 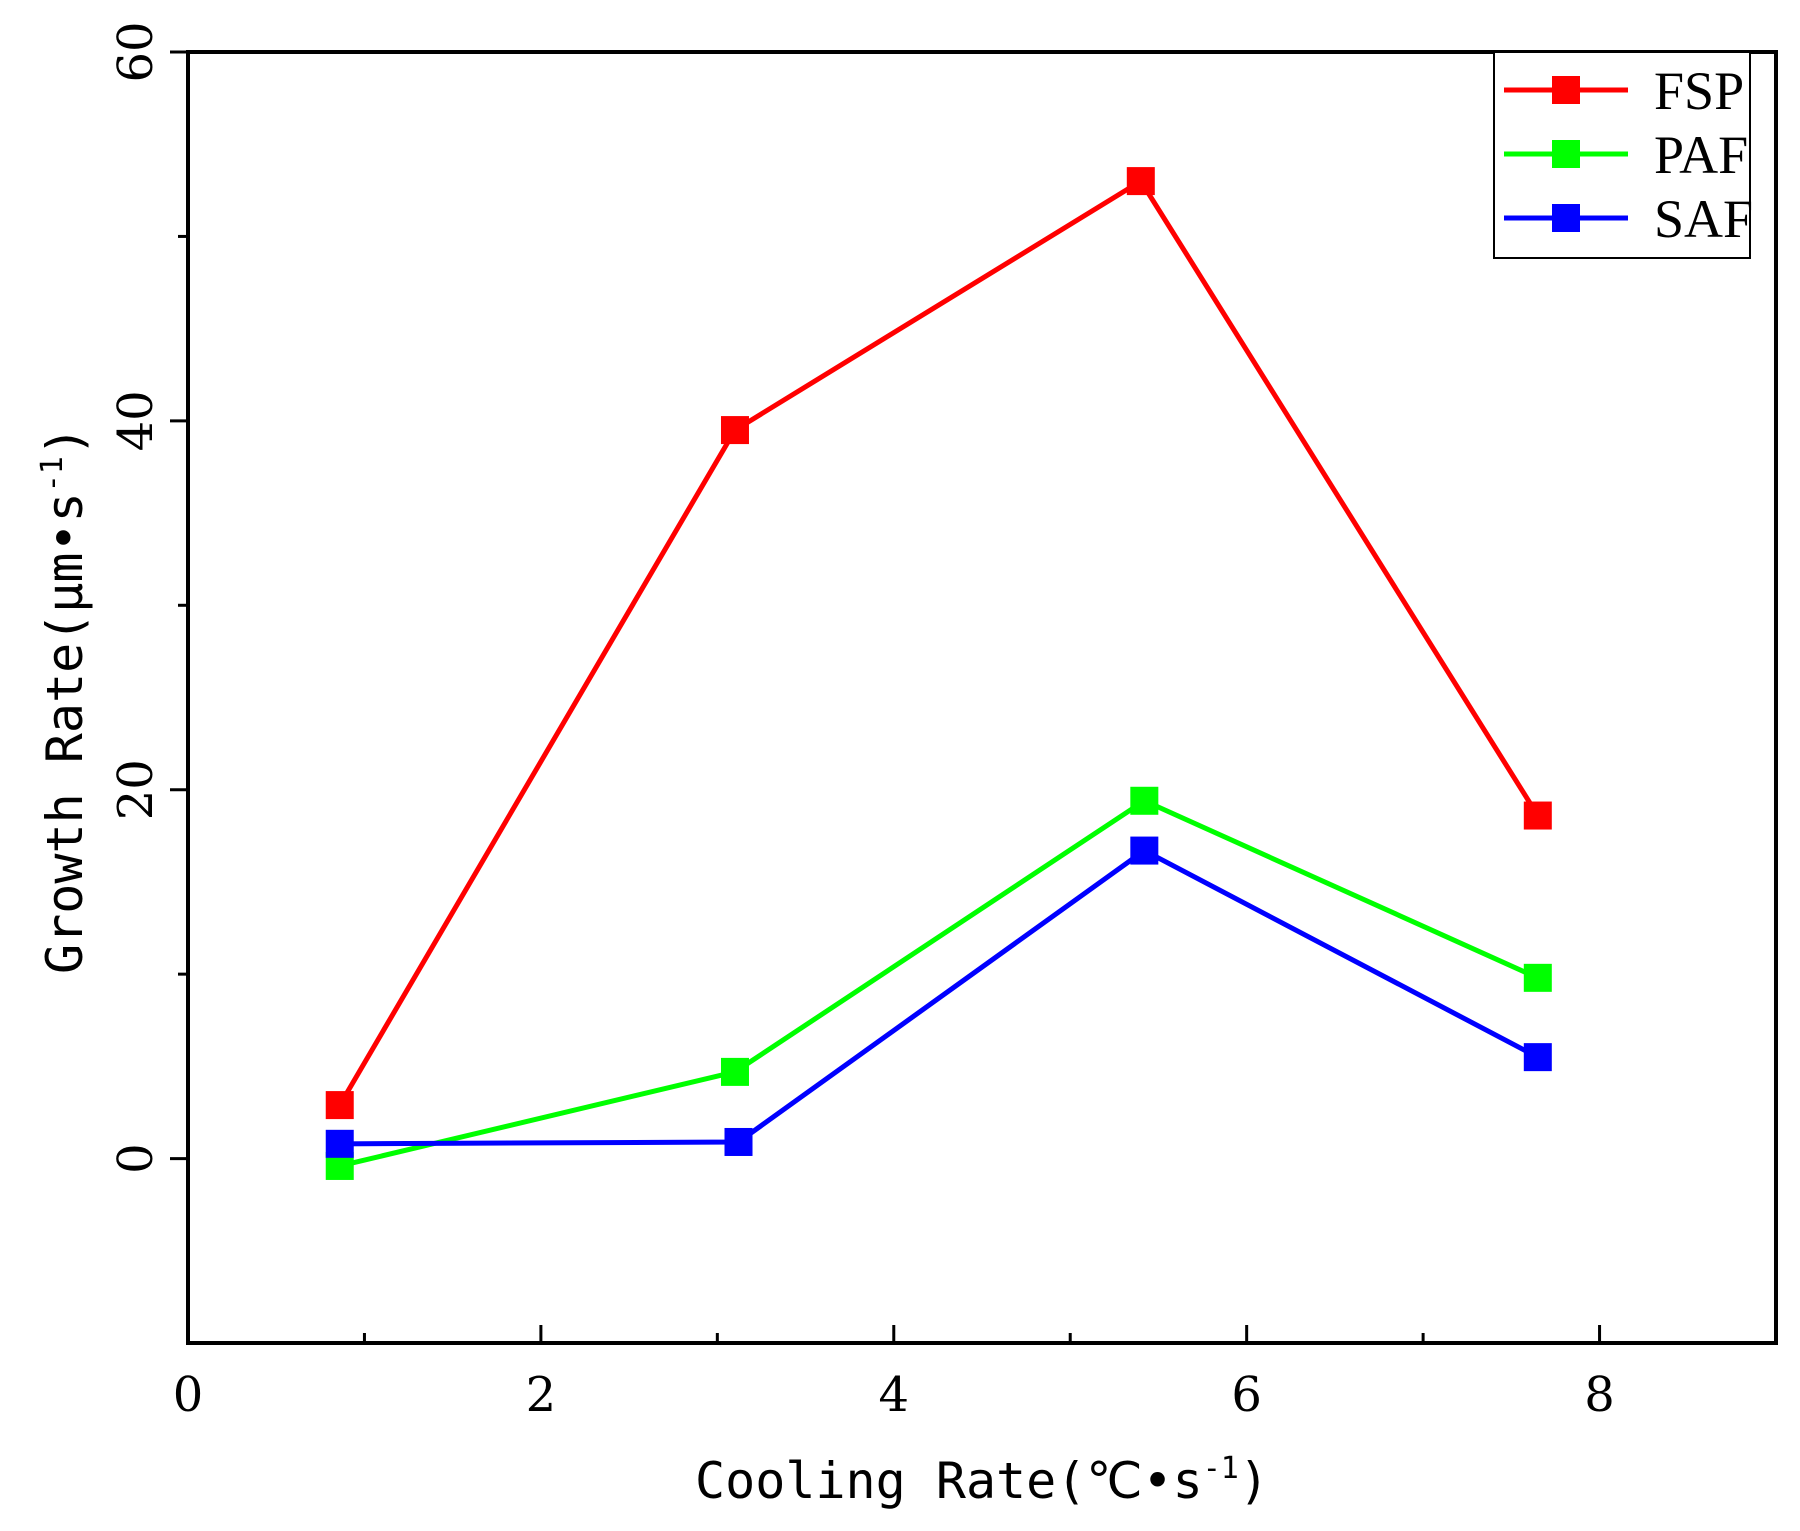 What do you see at coordinates (1699, 91) in the screenshot?
I see `legend-label-fsp: FSP` at bounding box center [1699, 91].